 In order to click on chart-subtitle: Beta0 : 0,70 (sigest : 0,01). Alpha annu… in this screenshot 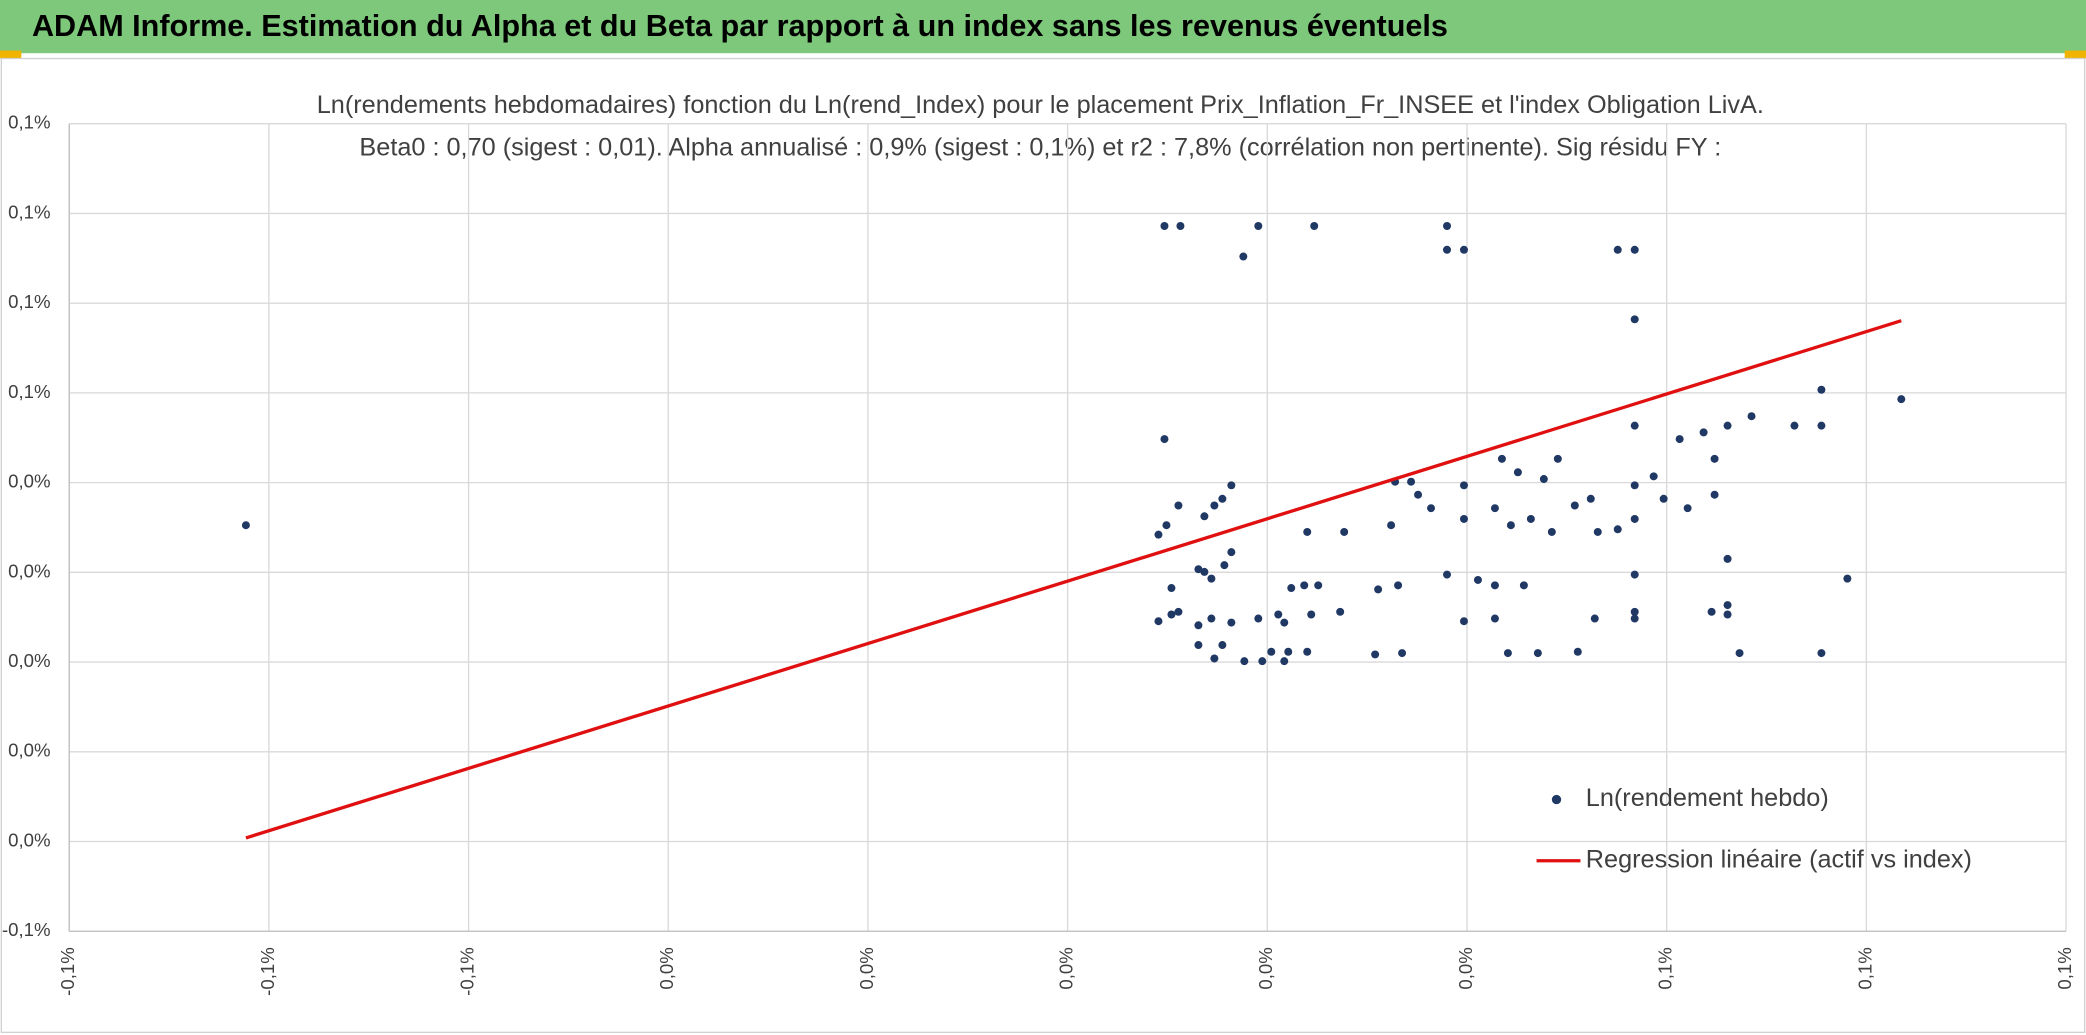, I will do `click(1040, 148)`.